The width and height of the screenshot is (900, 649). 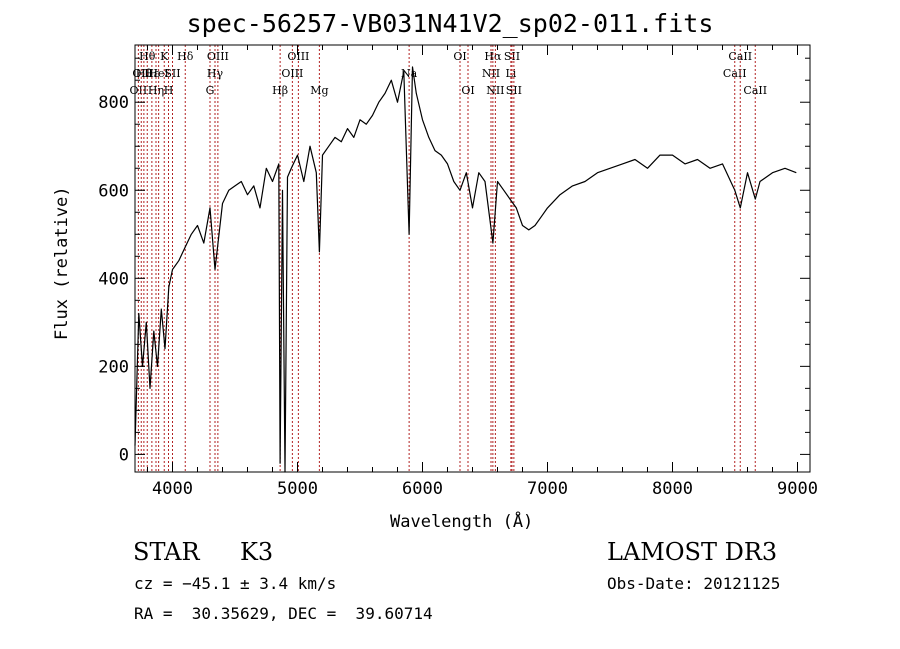 What do you see at coordinates (210, 90) in the screenshot?
I see `spectral-line-label: G` at bounding box center [210, 90].